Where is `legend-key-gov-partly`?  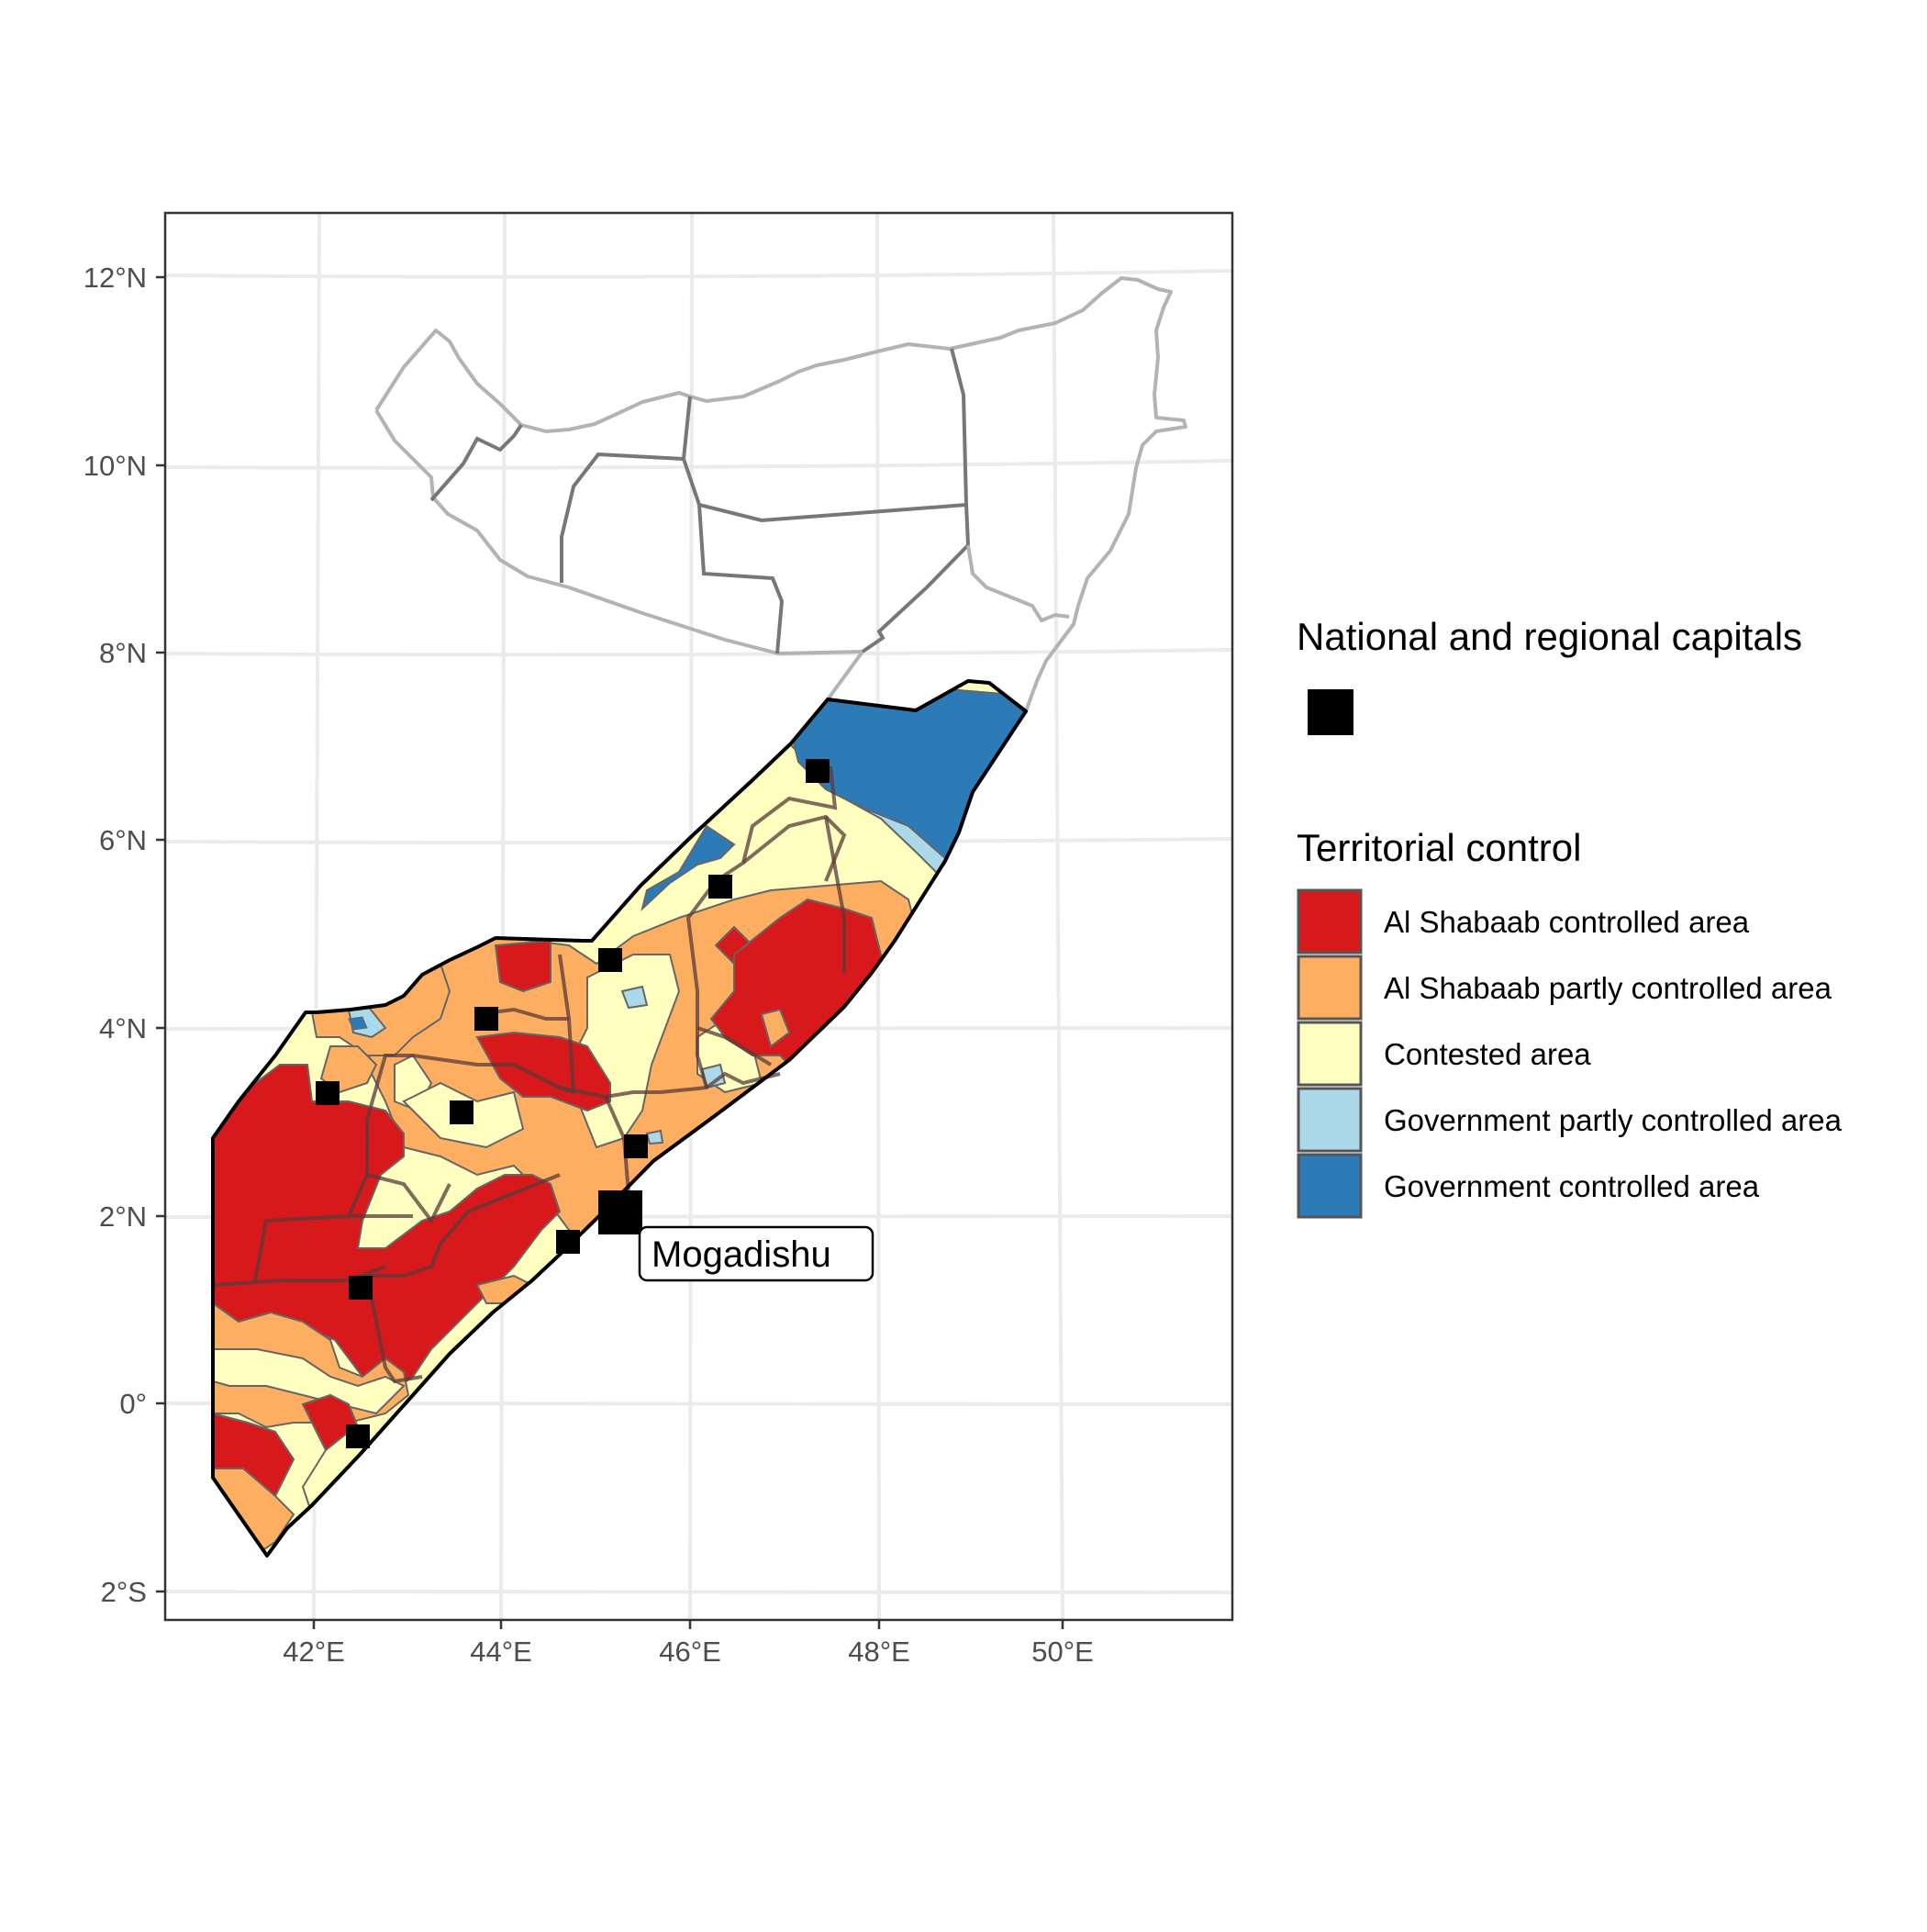 legend-key-gov-partly is located at coordinates (1330, 1120).